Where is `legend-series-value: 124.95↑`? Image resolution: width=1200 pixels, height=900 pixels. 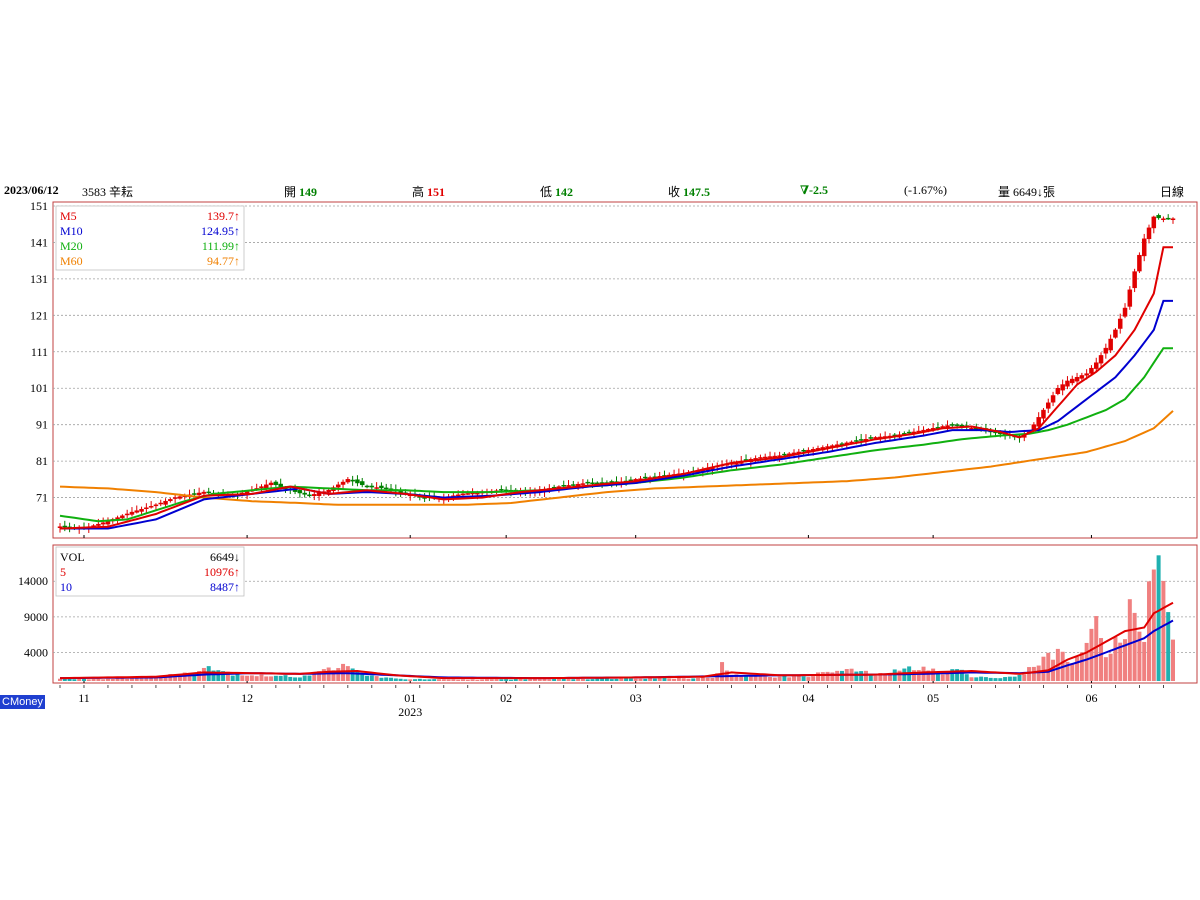
legend-series-value: 124.95↑ is located at coordinates (220, 231).